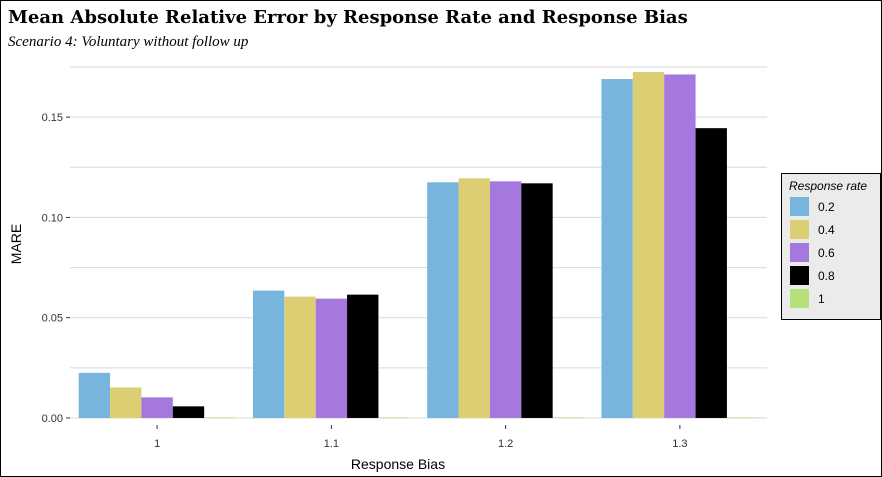  What do you see at coordinates (398, 464) in the screenshot?
I see `x-axis-title: Response Bias` at bounding box center [398, 464].